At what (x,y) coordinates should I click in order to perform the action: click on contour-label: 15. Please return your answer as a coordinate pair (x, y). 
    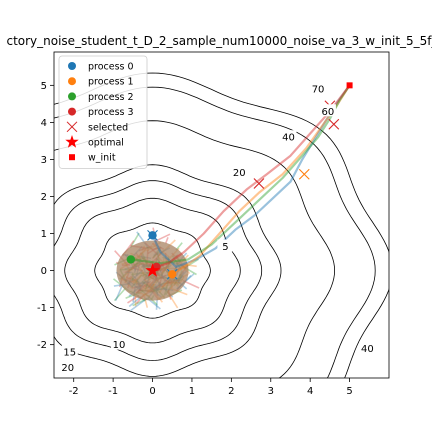
    Looking at the image, I should click on (69, 353).